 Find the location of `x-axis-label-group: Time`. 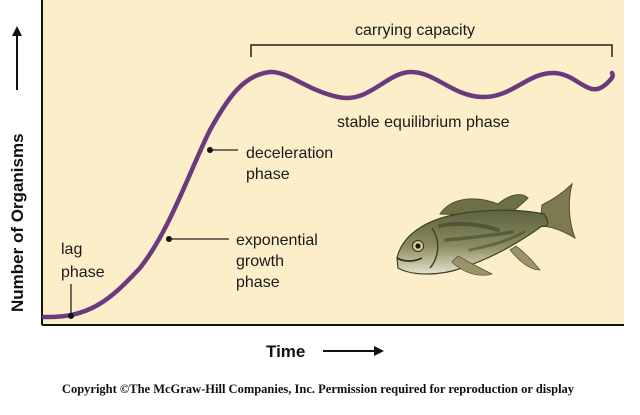

x-axis-label-group: Time is located at coordinates (325, 351).